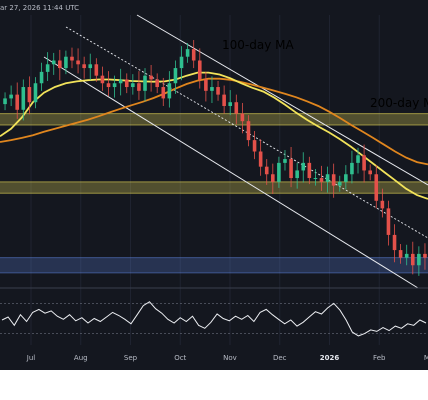  I want to click on bottom-margin, so click(214, 385).